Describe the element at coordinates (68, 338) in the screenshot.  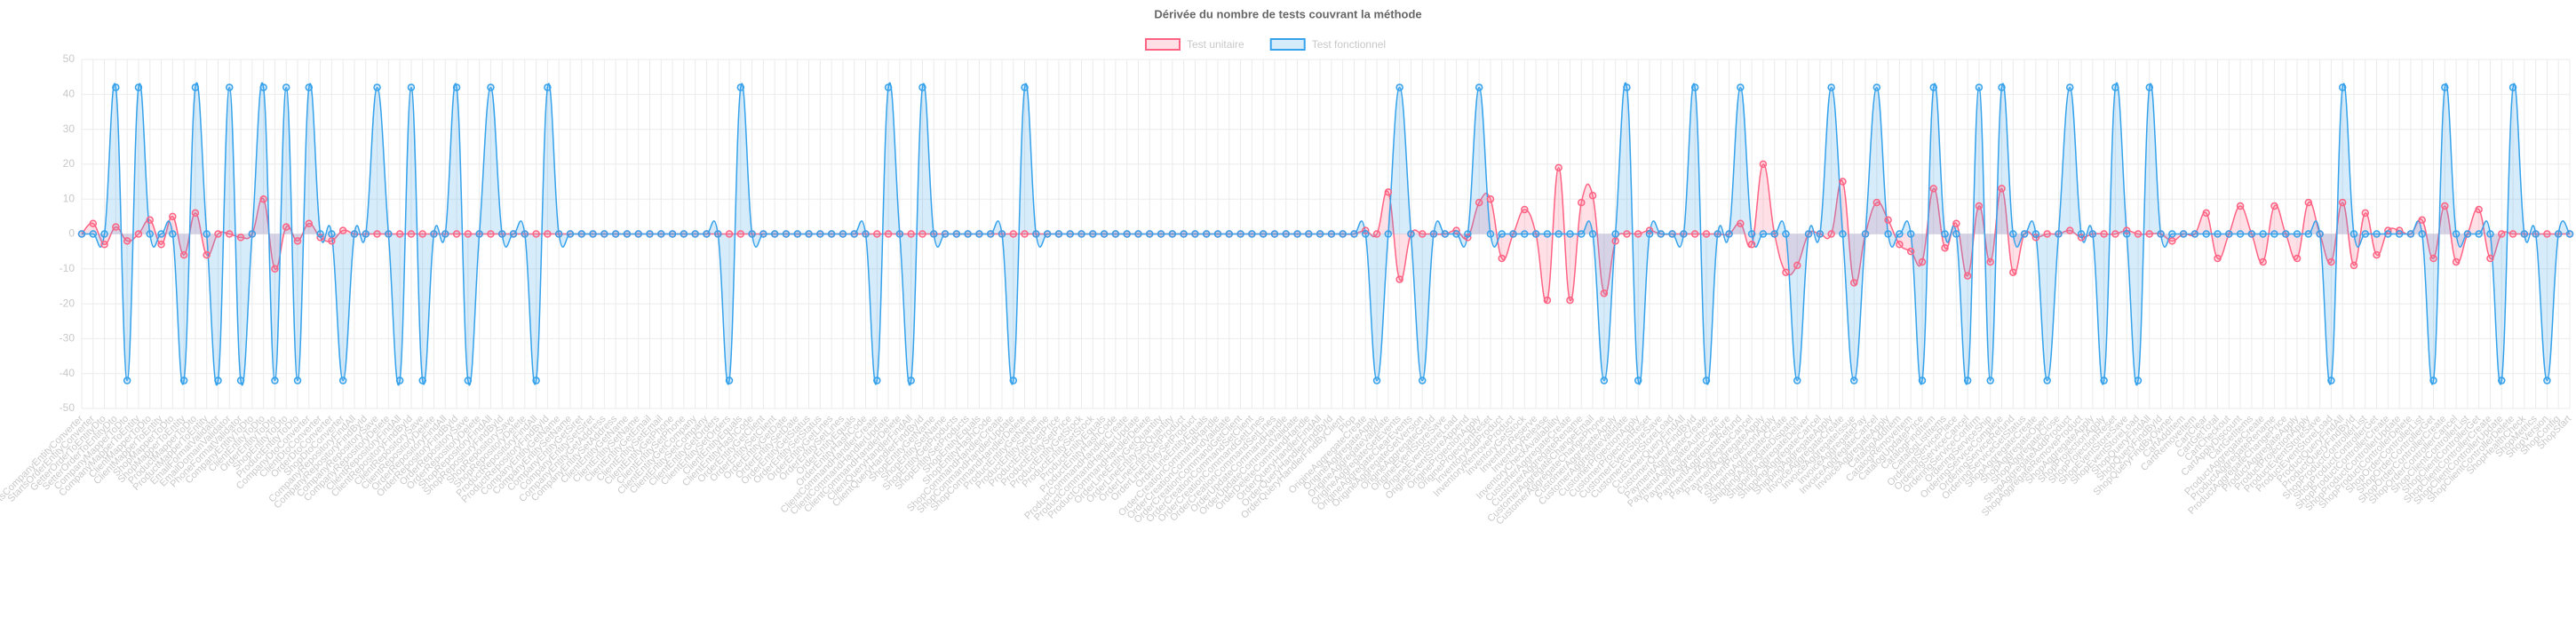
I see `y-tick-label: -30` at that location.